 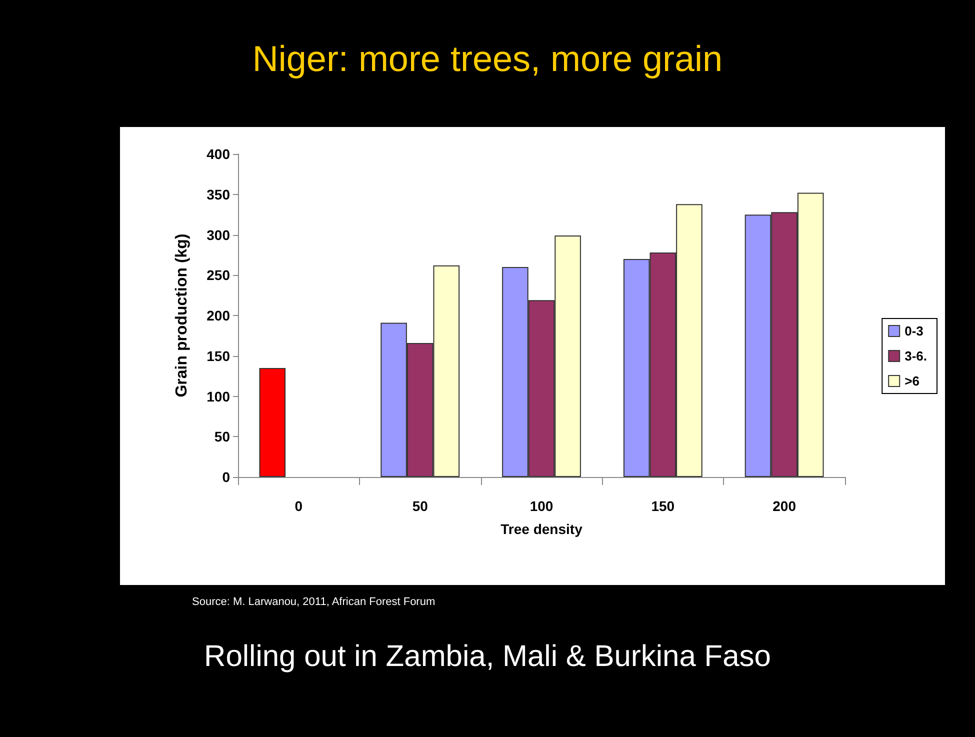 I want to click on x-tick-label: 150, so click(x=663, y=506).